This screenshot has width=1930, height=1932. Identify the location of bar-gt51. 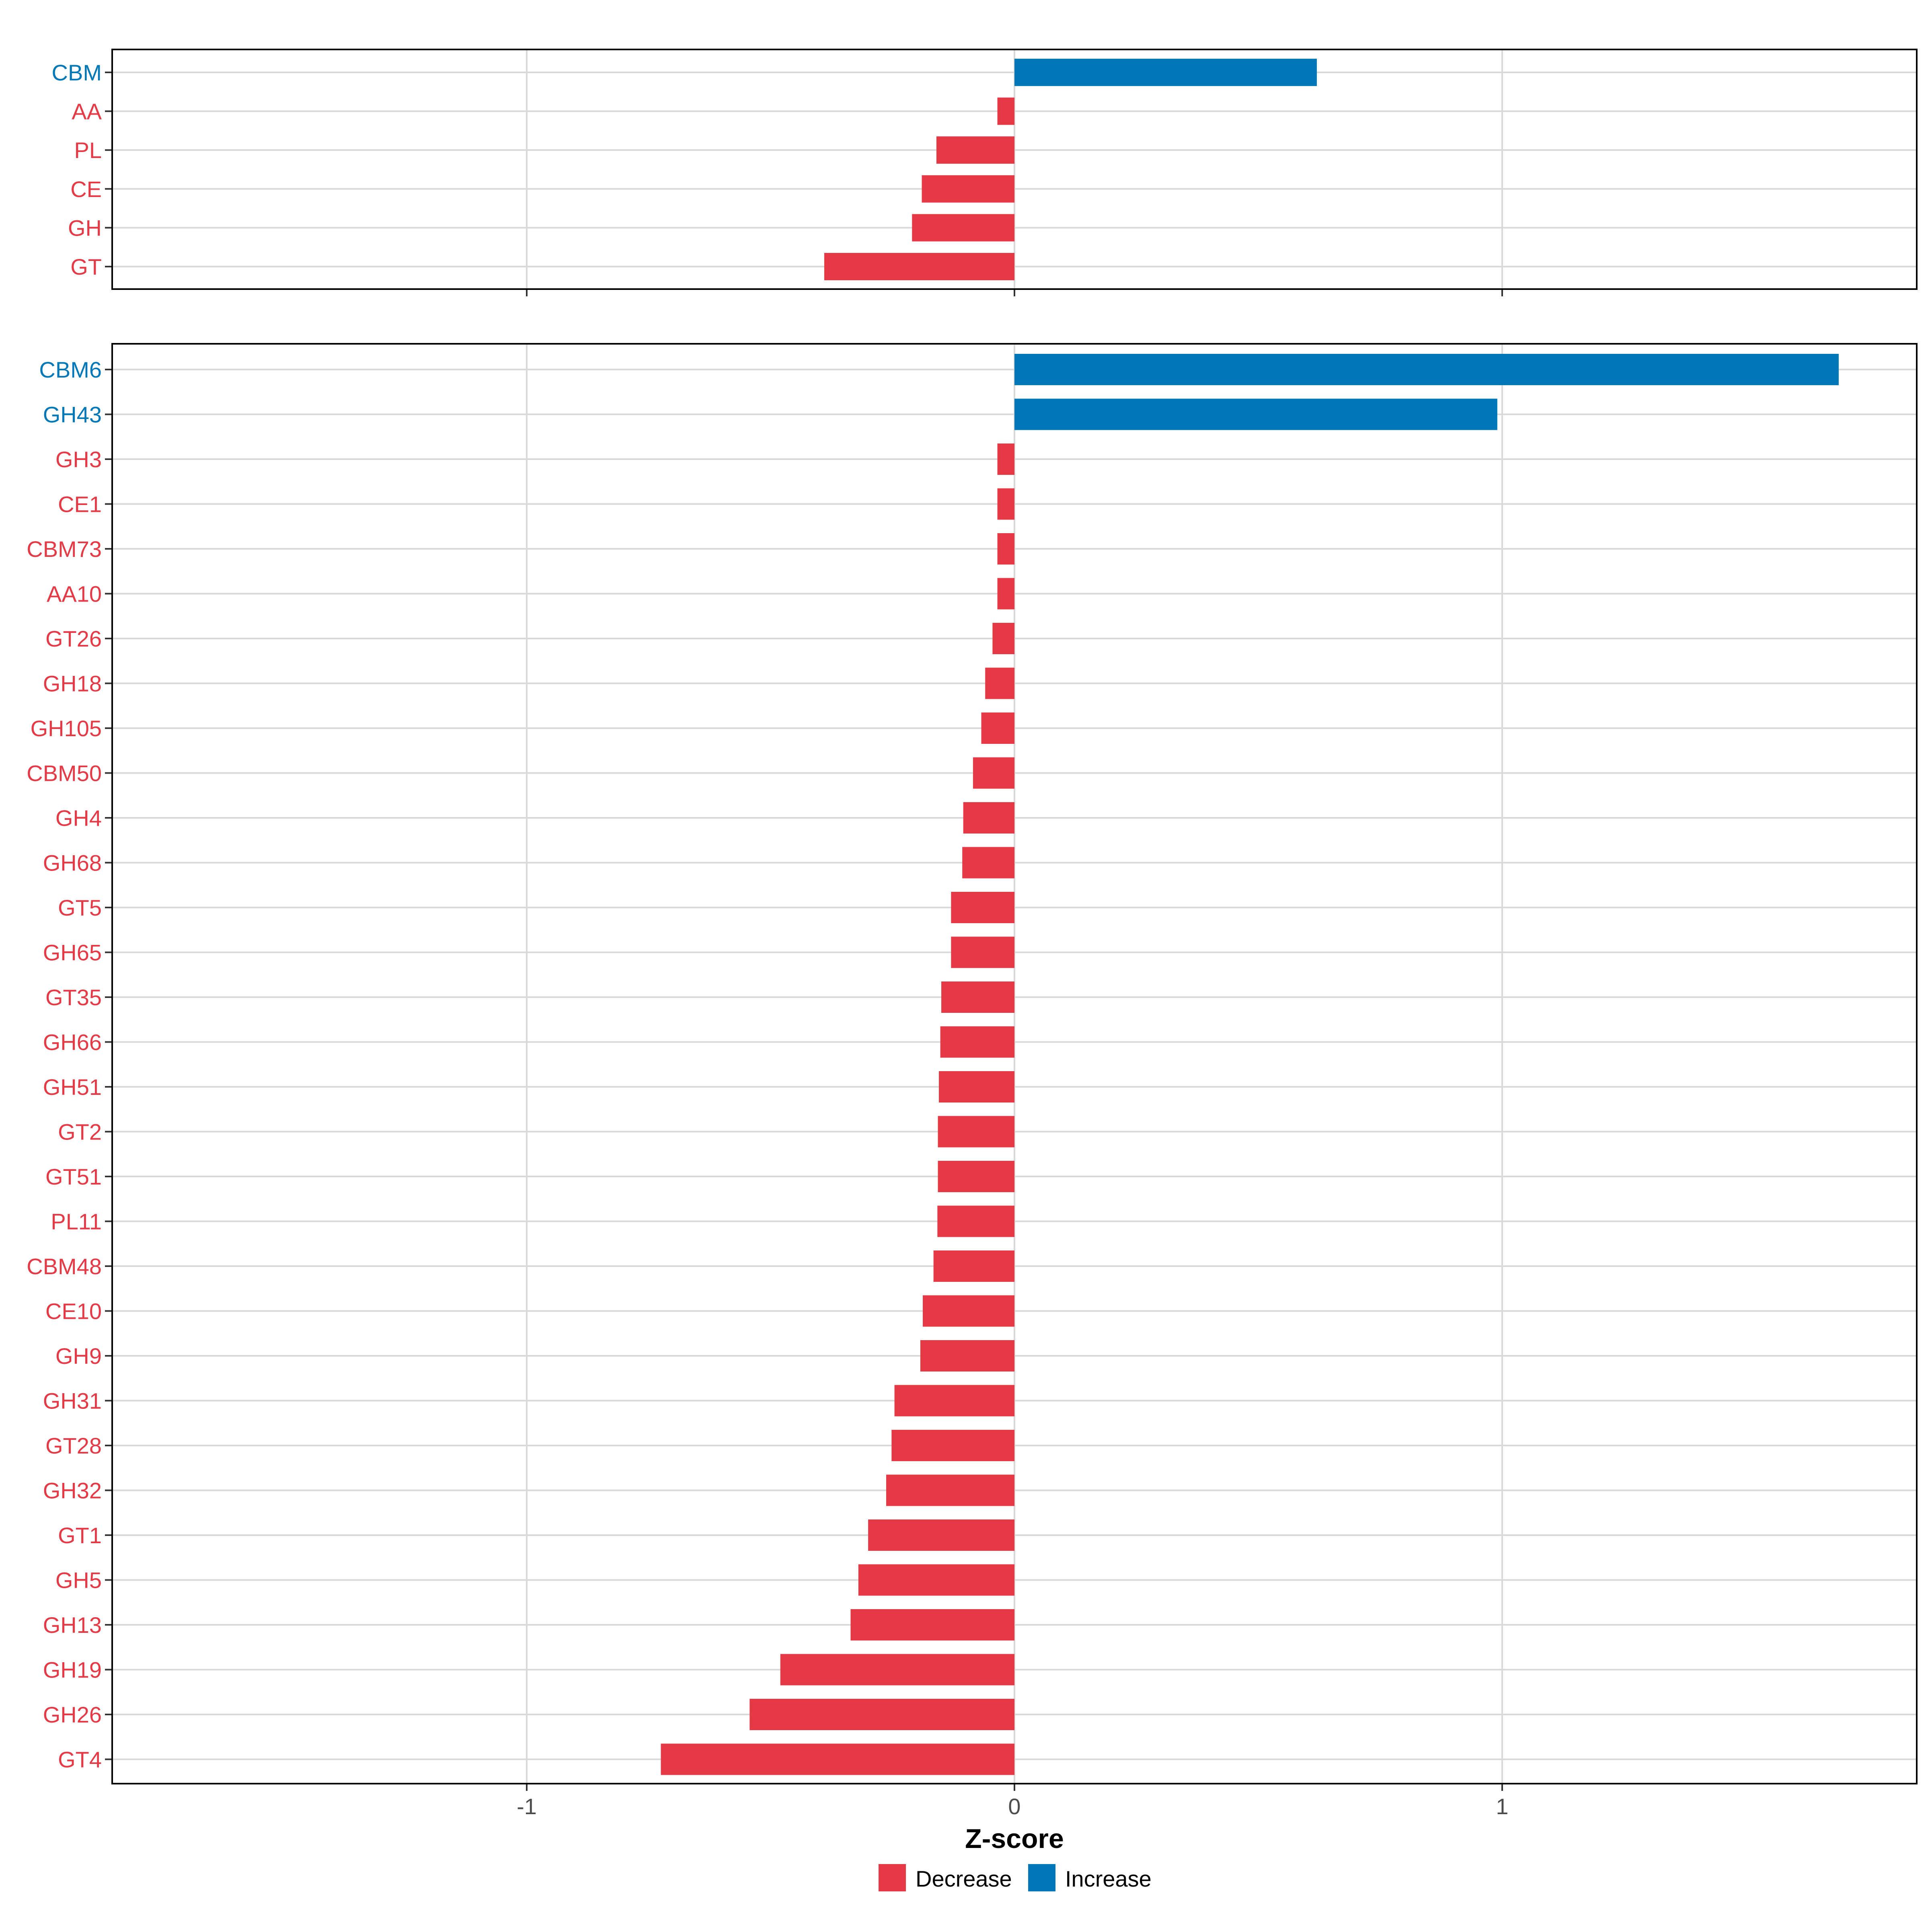
(976, 1176).